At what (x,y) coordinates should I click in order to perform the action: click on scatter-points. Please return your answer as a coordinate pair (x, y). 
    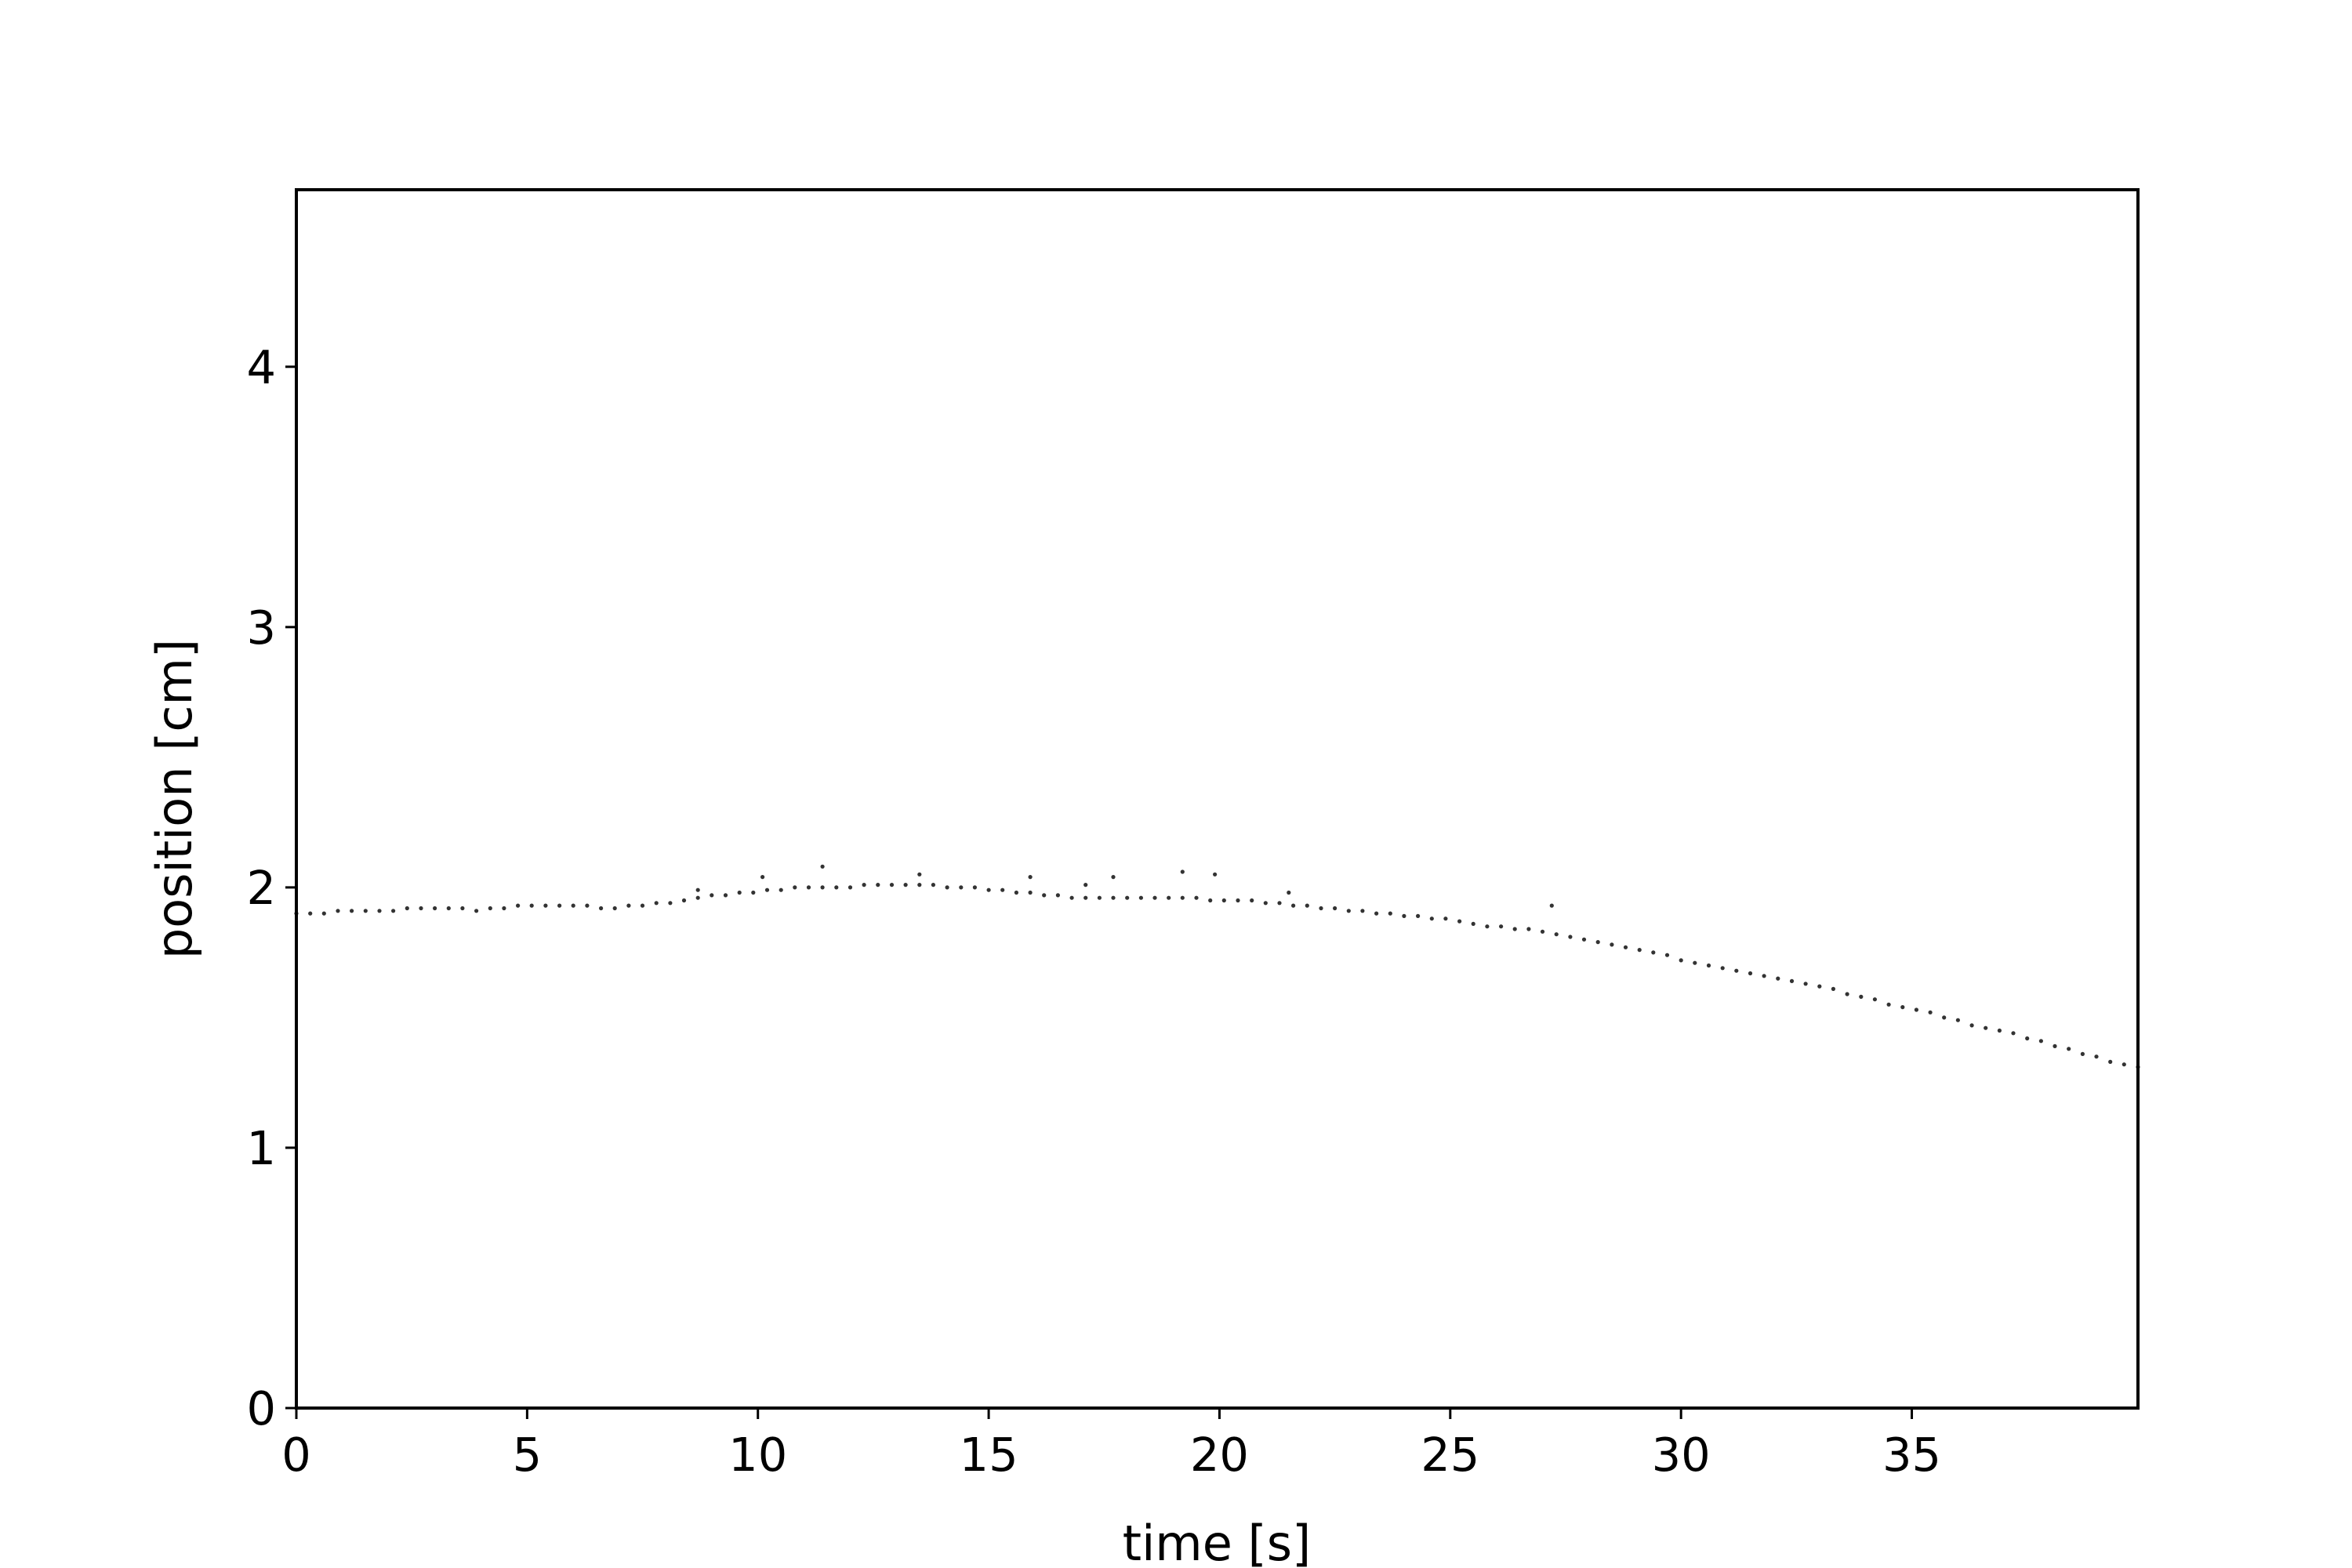
    Looking at the image, I should click on (1217, 966).